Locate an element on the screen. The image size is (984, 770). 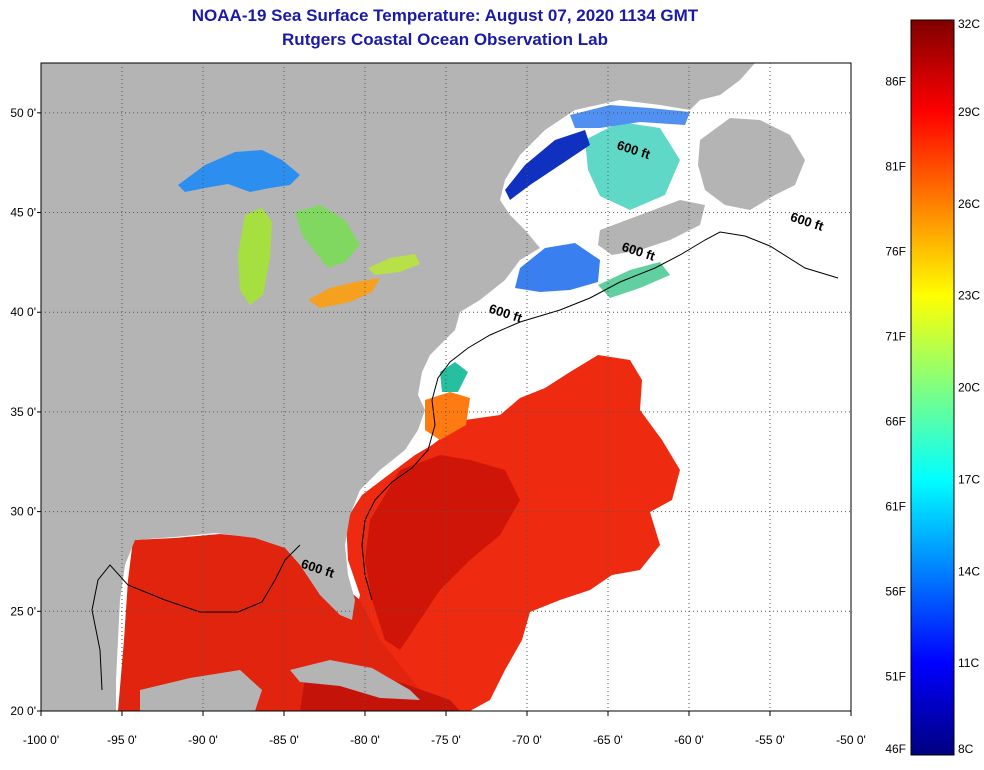
colorbar-celsius-label: 32C is located at coordinates (969, 24).